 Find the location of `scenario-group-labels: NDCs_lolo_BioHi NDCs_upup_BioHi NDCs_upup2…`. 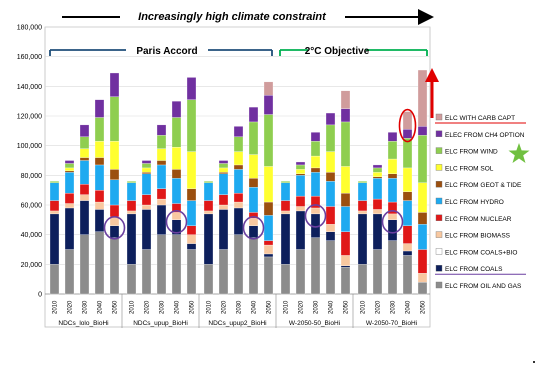

scenario-group-labels: NDCs_lolo_BioHi NDCs_upup_BioHi NDCs_upup2… is located at coordinates (237, 311).